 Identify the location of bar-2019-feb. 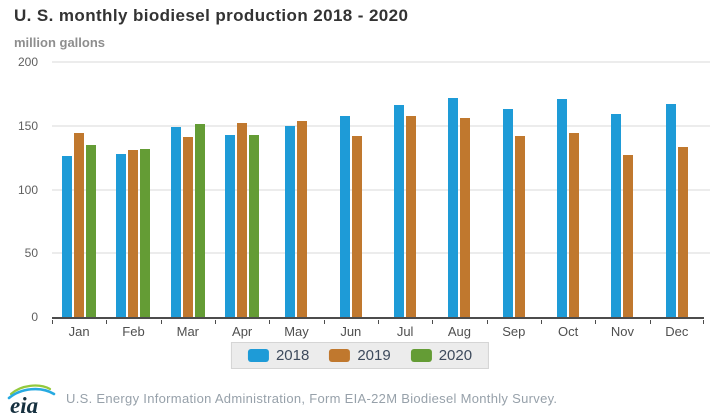
(133, 233).